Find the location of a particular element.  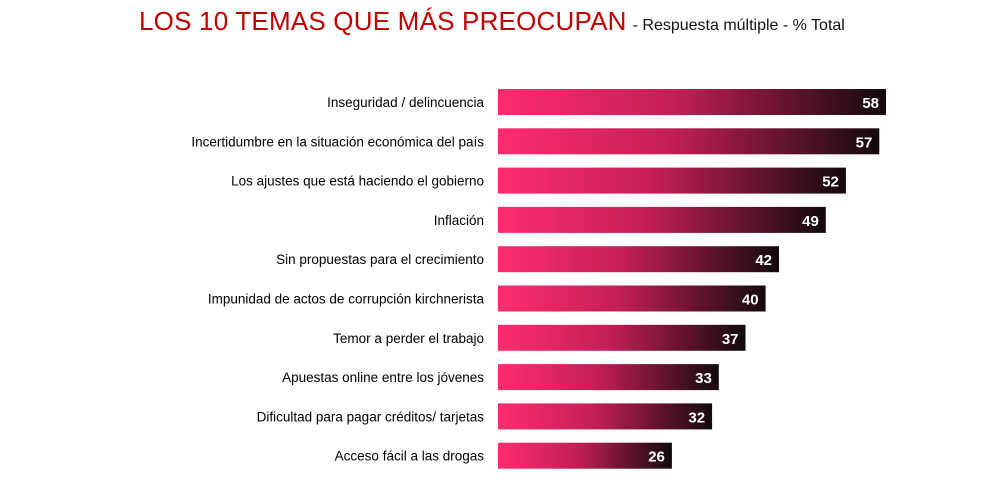

value-label: 49 is located at coordinates (810, 221).